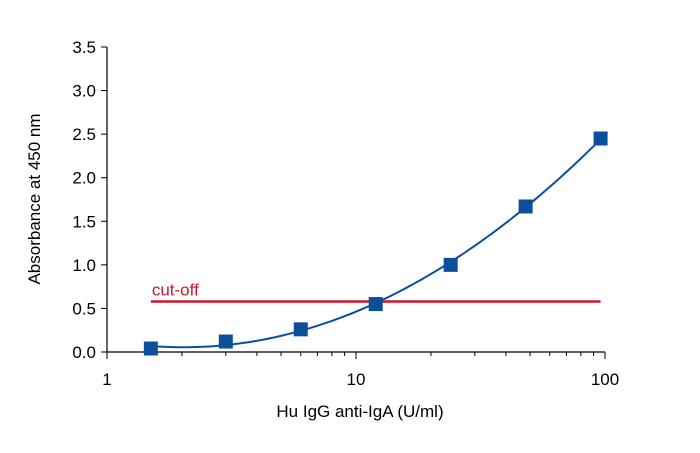 The height and width of the screenshot is (453, 700). Describe the element at coordinates (175, 289) in the screenshot. I see `cutoff-label: cut-off` at that location.